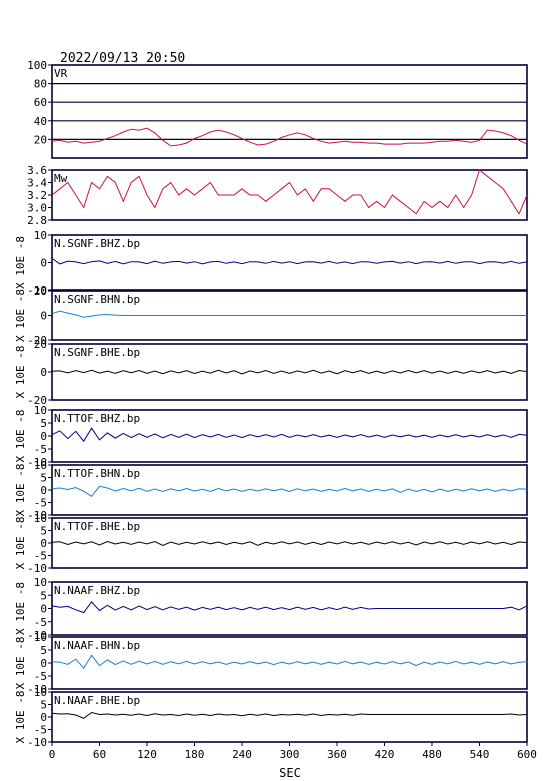 This screenshot has width=554, height=781. I want to click on y-tick-label: 80, so click(40, 84).